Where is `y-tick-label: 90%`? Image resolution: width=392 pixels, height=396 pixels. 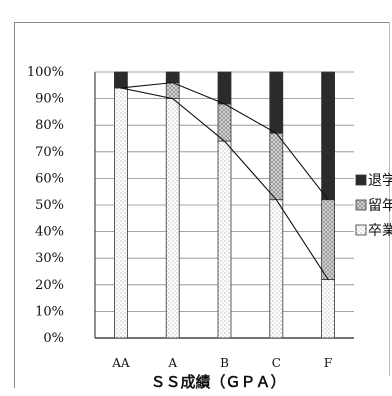
y-tick-label: 90% is located at coordinates (49, 99).